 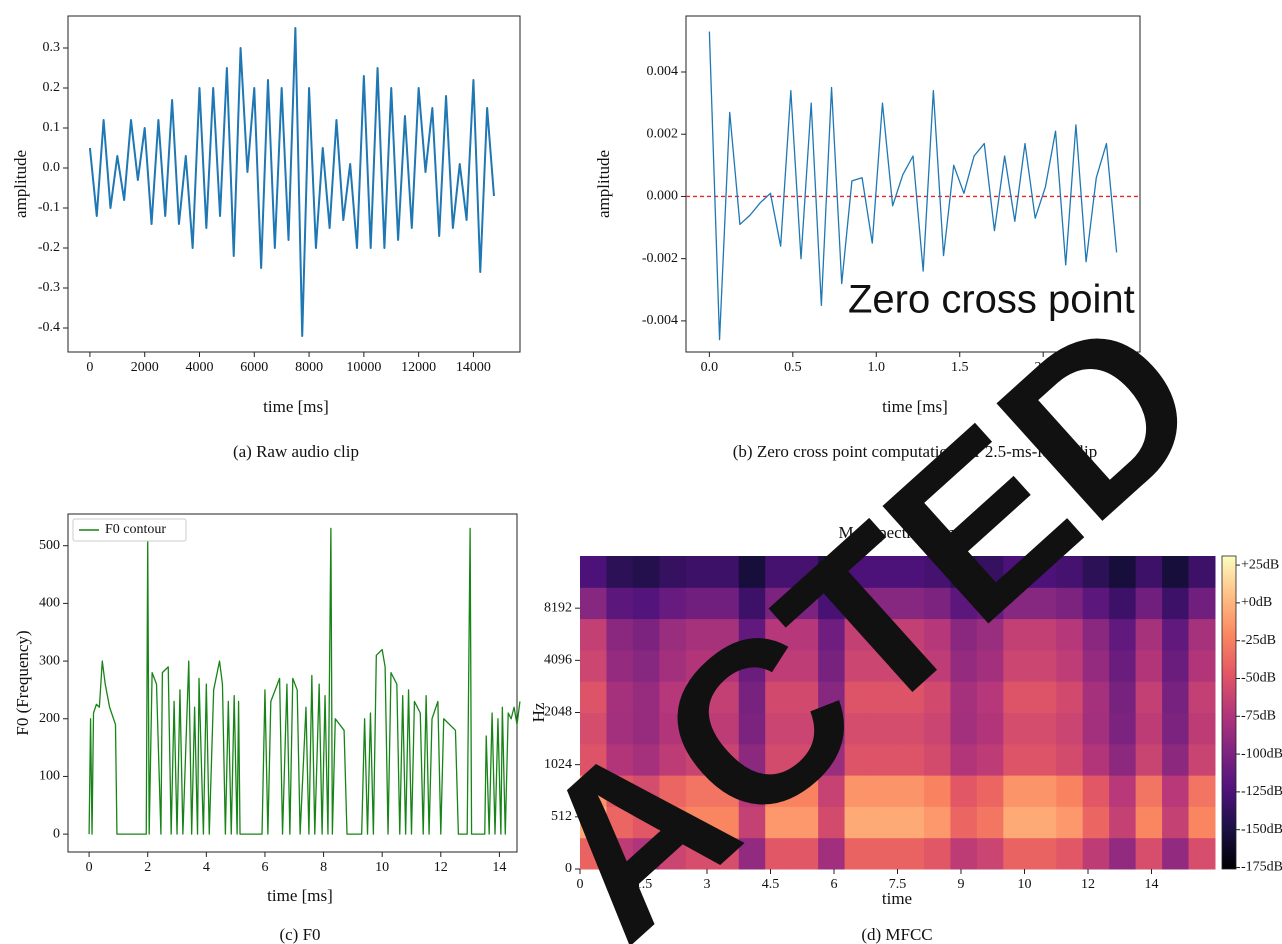 I want to click on x-tick-label: 10, so click(x=382, y=867).